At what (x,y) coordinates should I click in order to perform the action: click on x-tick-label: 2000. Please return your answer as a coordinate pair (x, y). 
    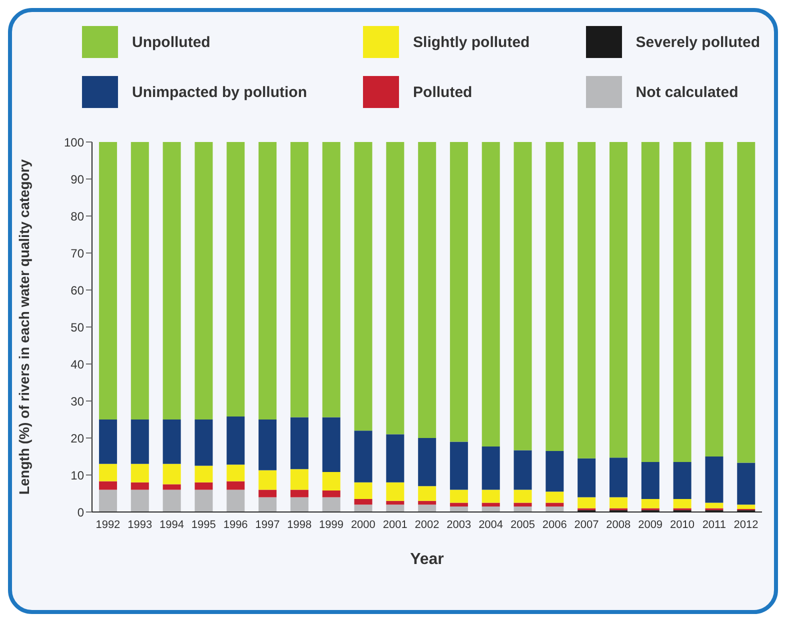
    Looking at the image, I should click on (363, 524).